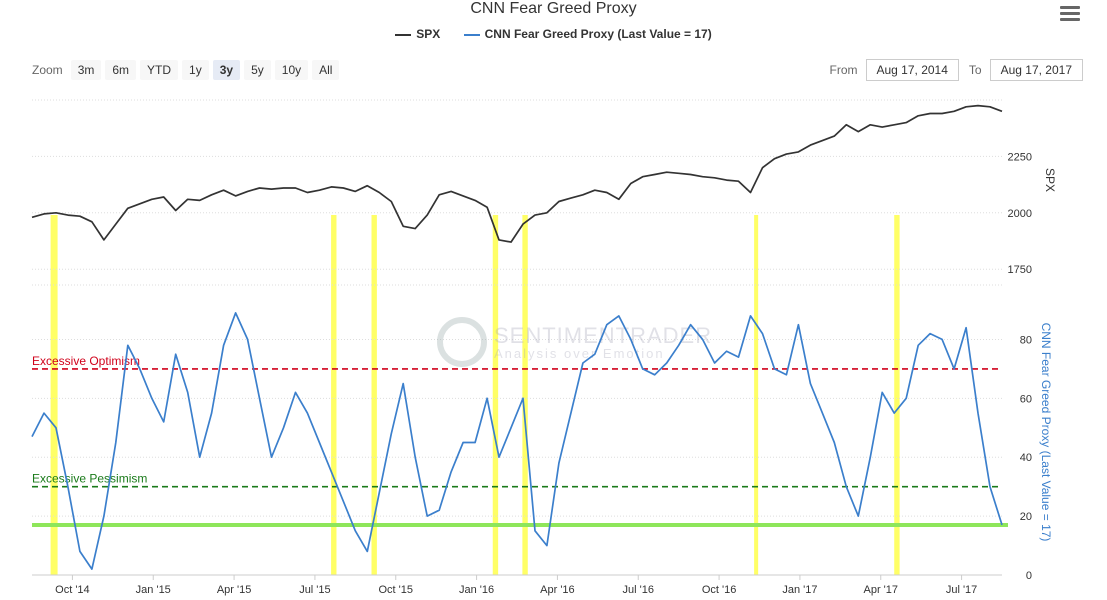 The width and height of the screenshot is (1107, 600). I want to click on from-label: From, so click(843, 70).